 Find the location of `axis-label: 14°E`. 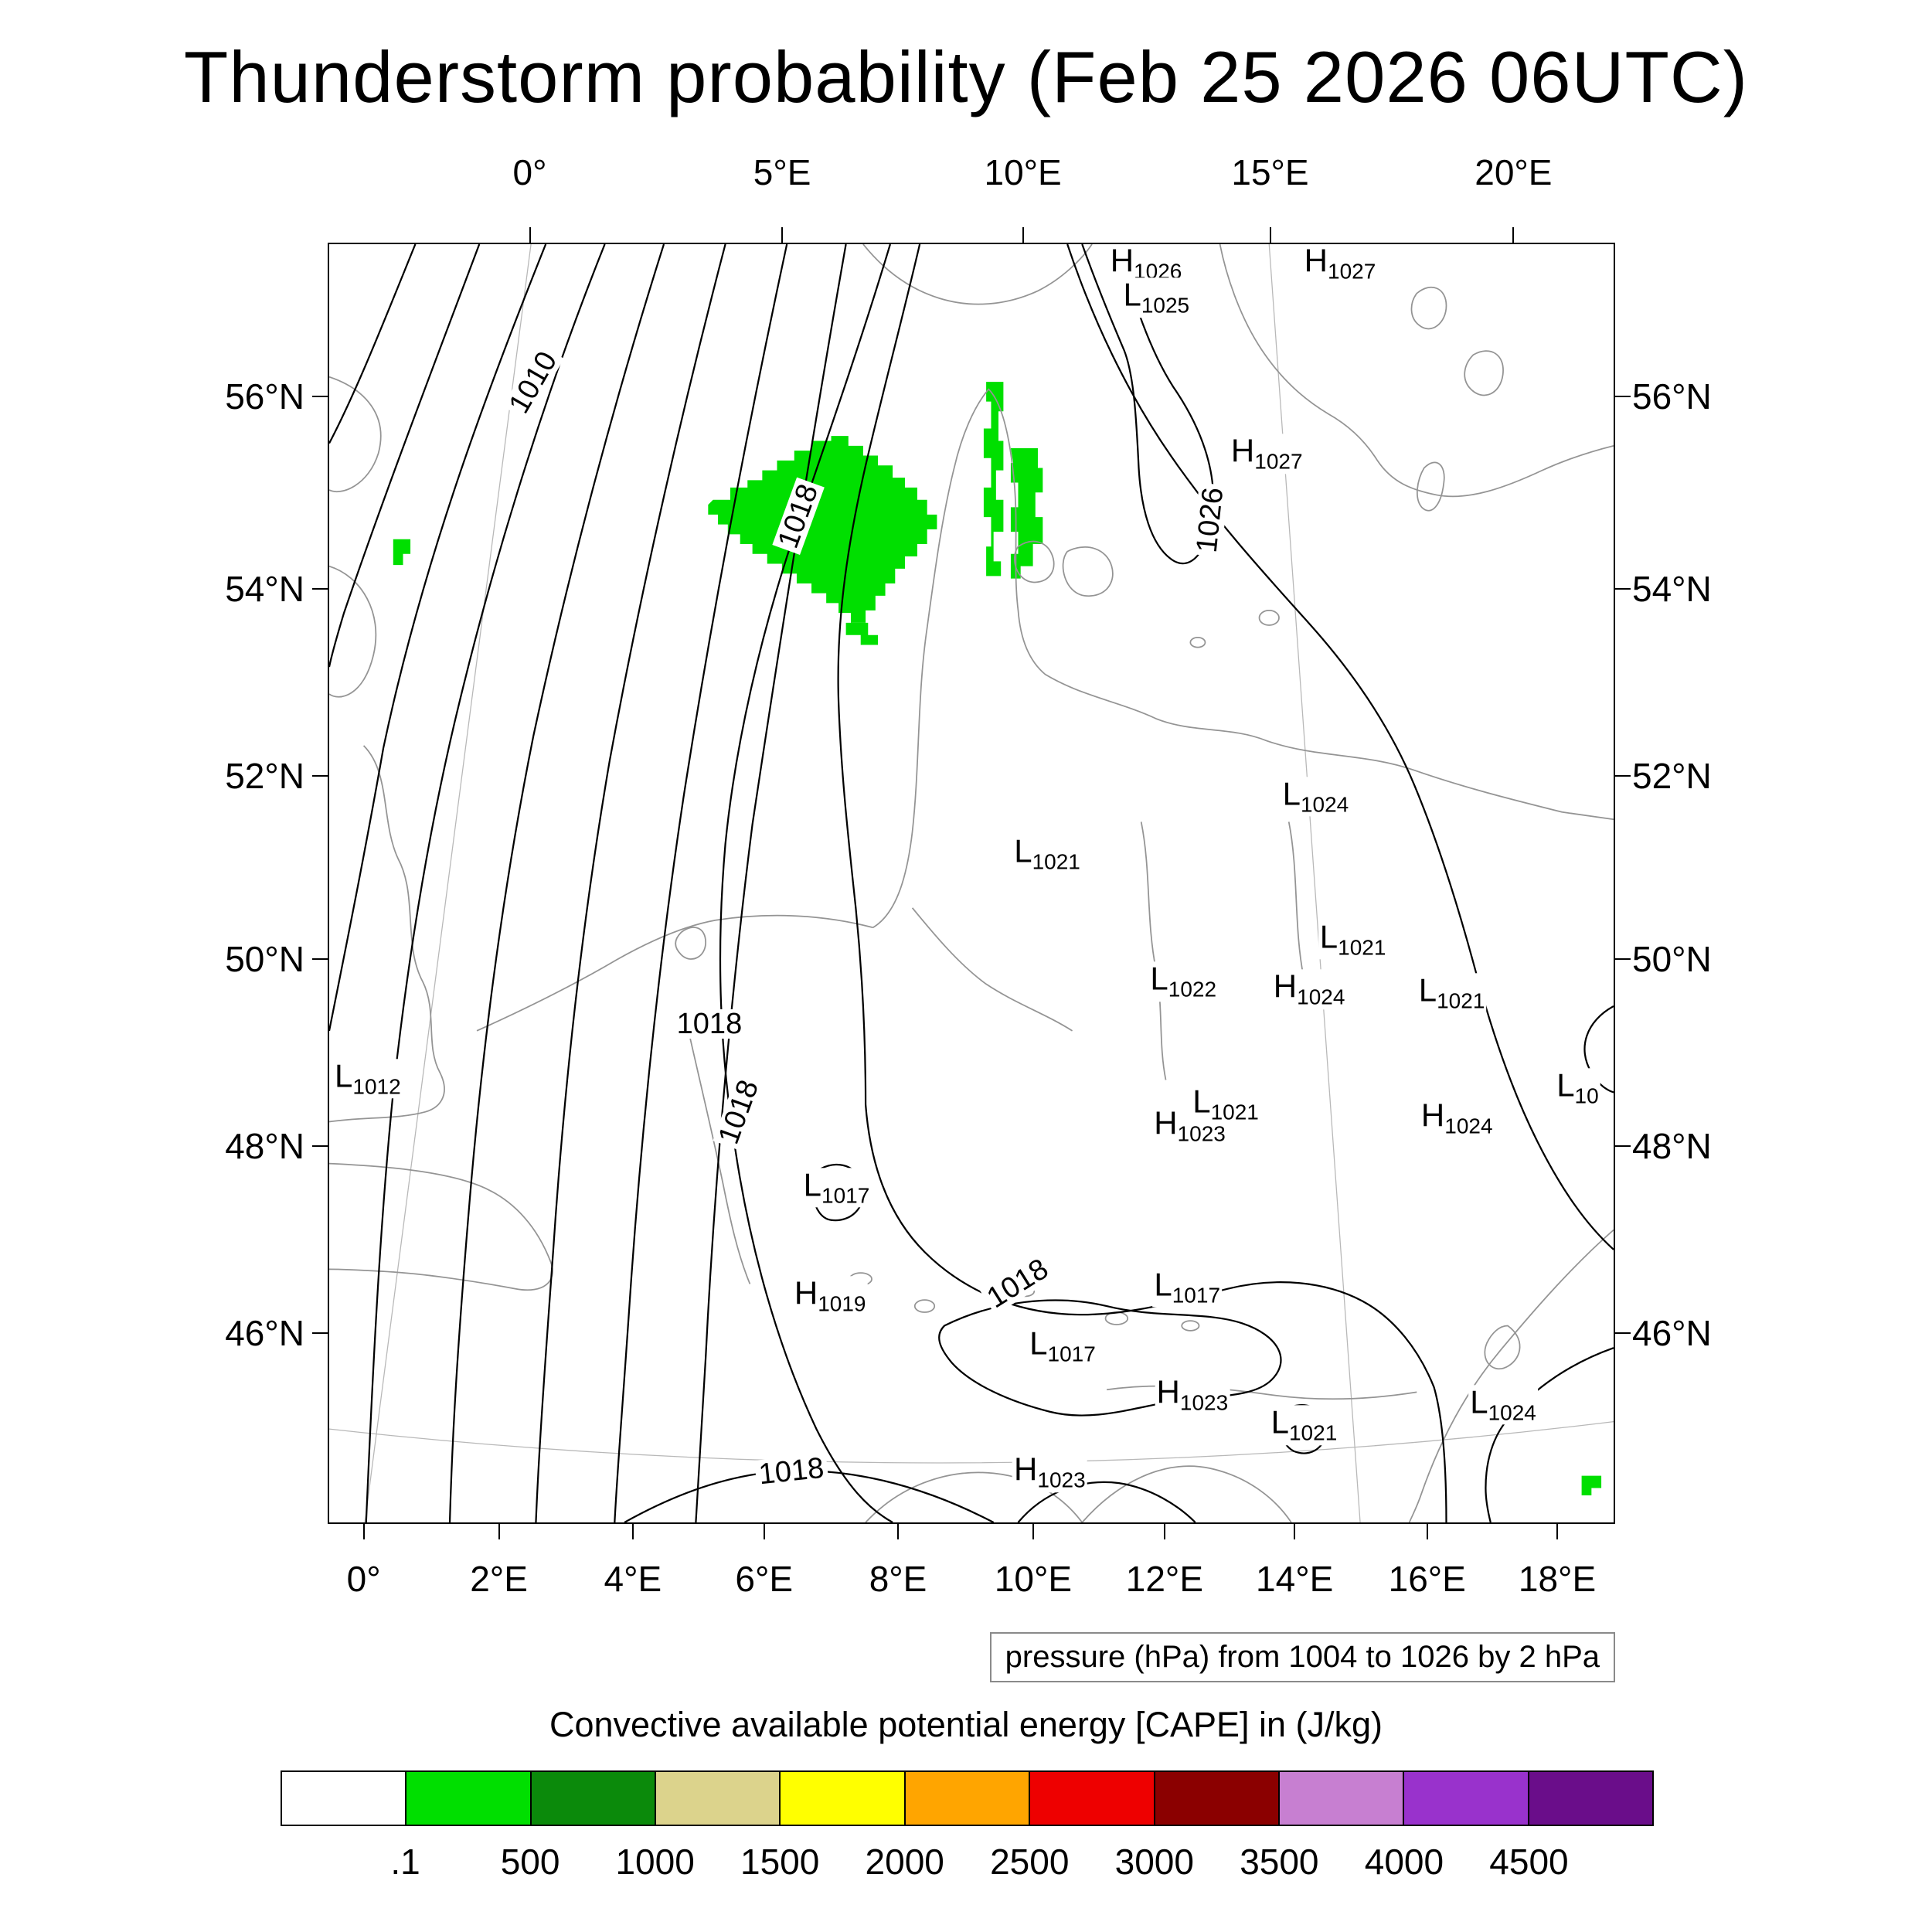

axis-label: 14°E is located at coordinates (1295, 1579).